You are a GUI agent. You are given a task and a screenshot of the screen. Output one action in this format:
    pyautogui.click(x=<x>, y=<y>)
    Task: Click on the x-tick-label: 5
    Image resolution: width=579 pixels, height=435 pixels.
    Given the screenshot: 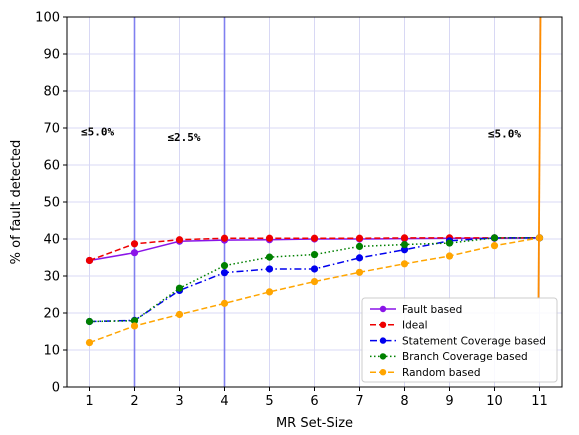 What is the action you would take?
    pyautogui.click(x=269, y=401)
    